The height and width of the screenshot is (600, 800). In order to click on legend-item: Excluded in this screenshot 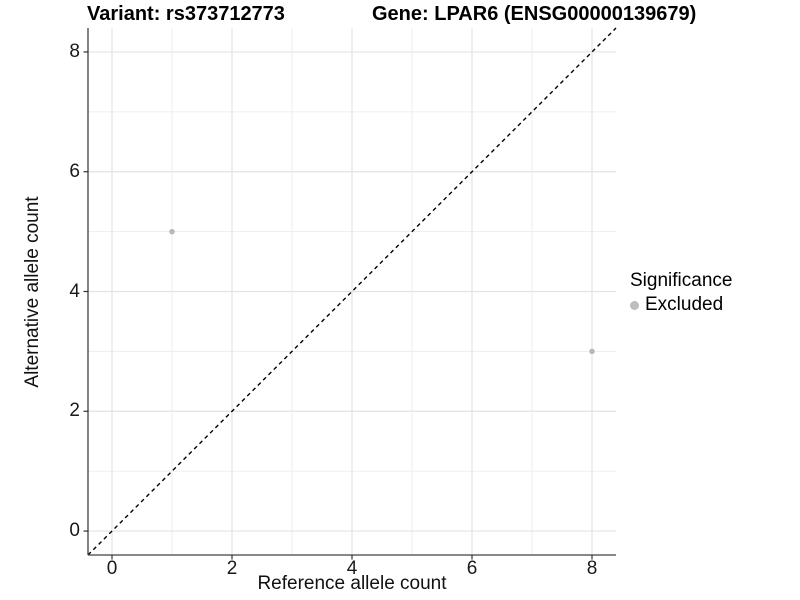, I will do `click(681, 305)`.